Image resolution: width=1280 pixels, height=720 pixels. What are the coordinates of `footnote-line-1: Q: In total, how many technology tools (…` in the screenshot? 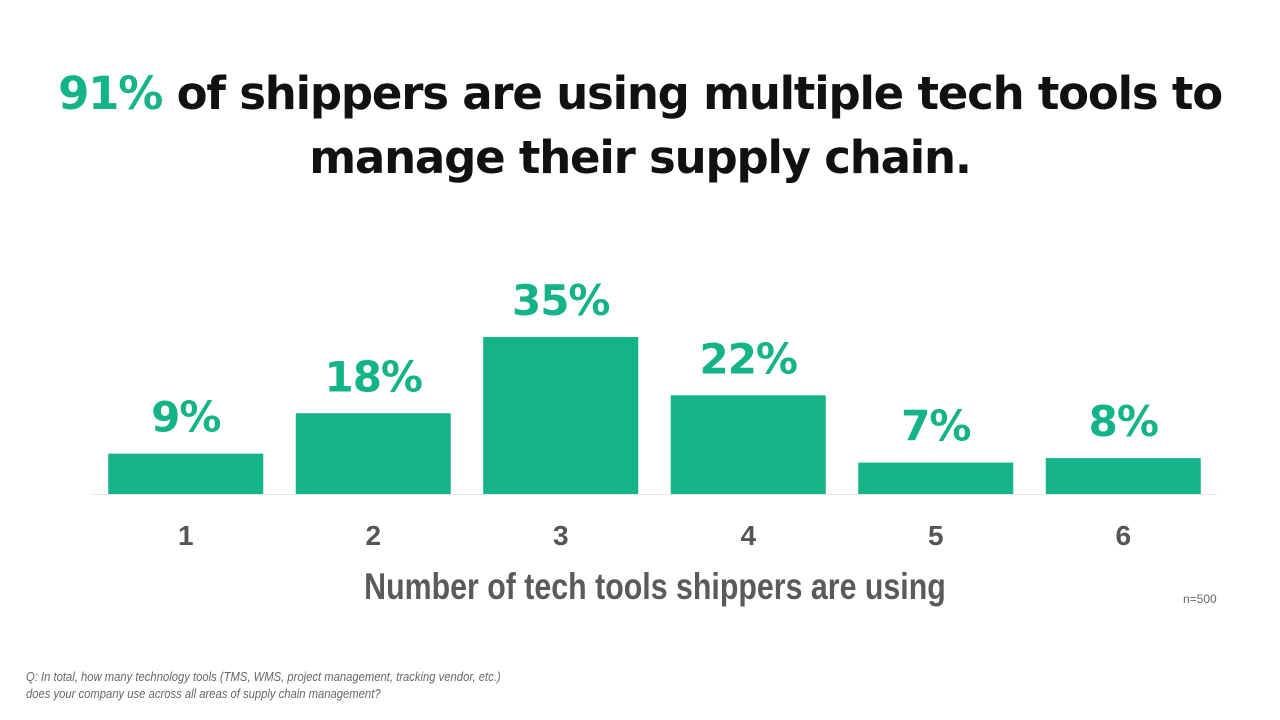 It's located at (263, 677).